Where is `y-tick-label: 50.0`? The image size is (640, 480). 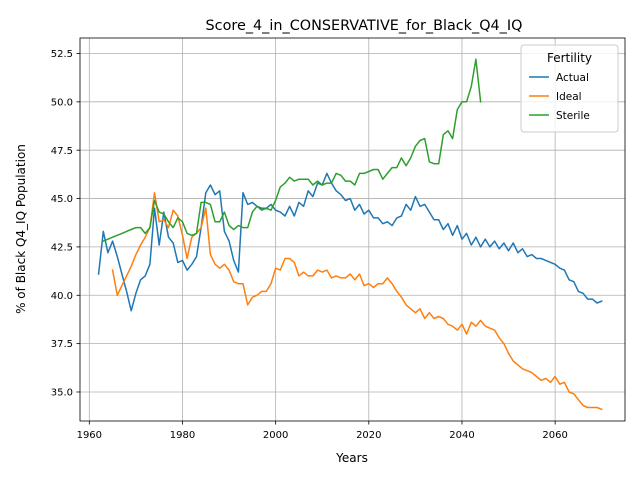
y-tick-label: 50.0 is located at coordinates (62, 102).